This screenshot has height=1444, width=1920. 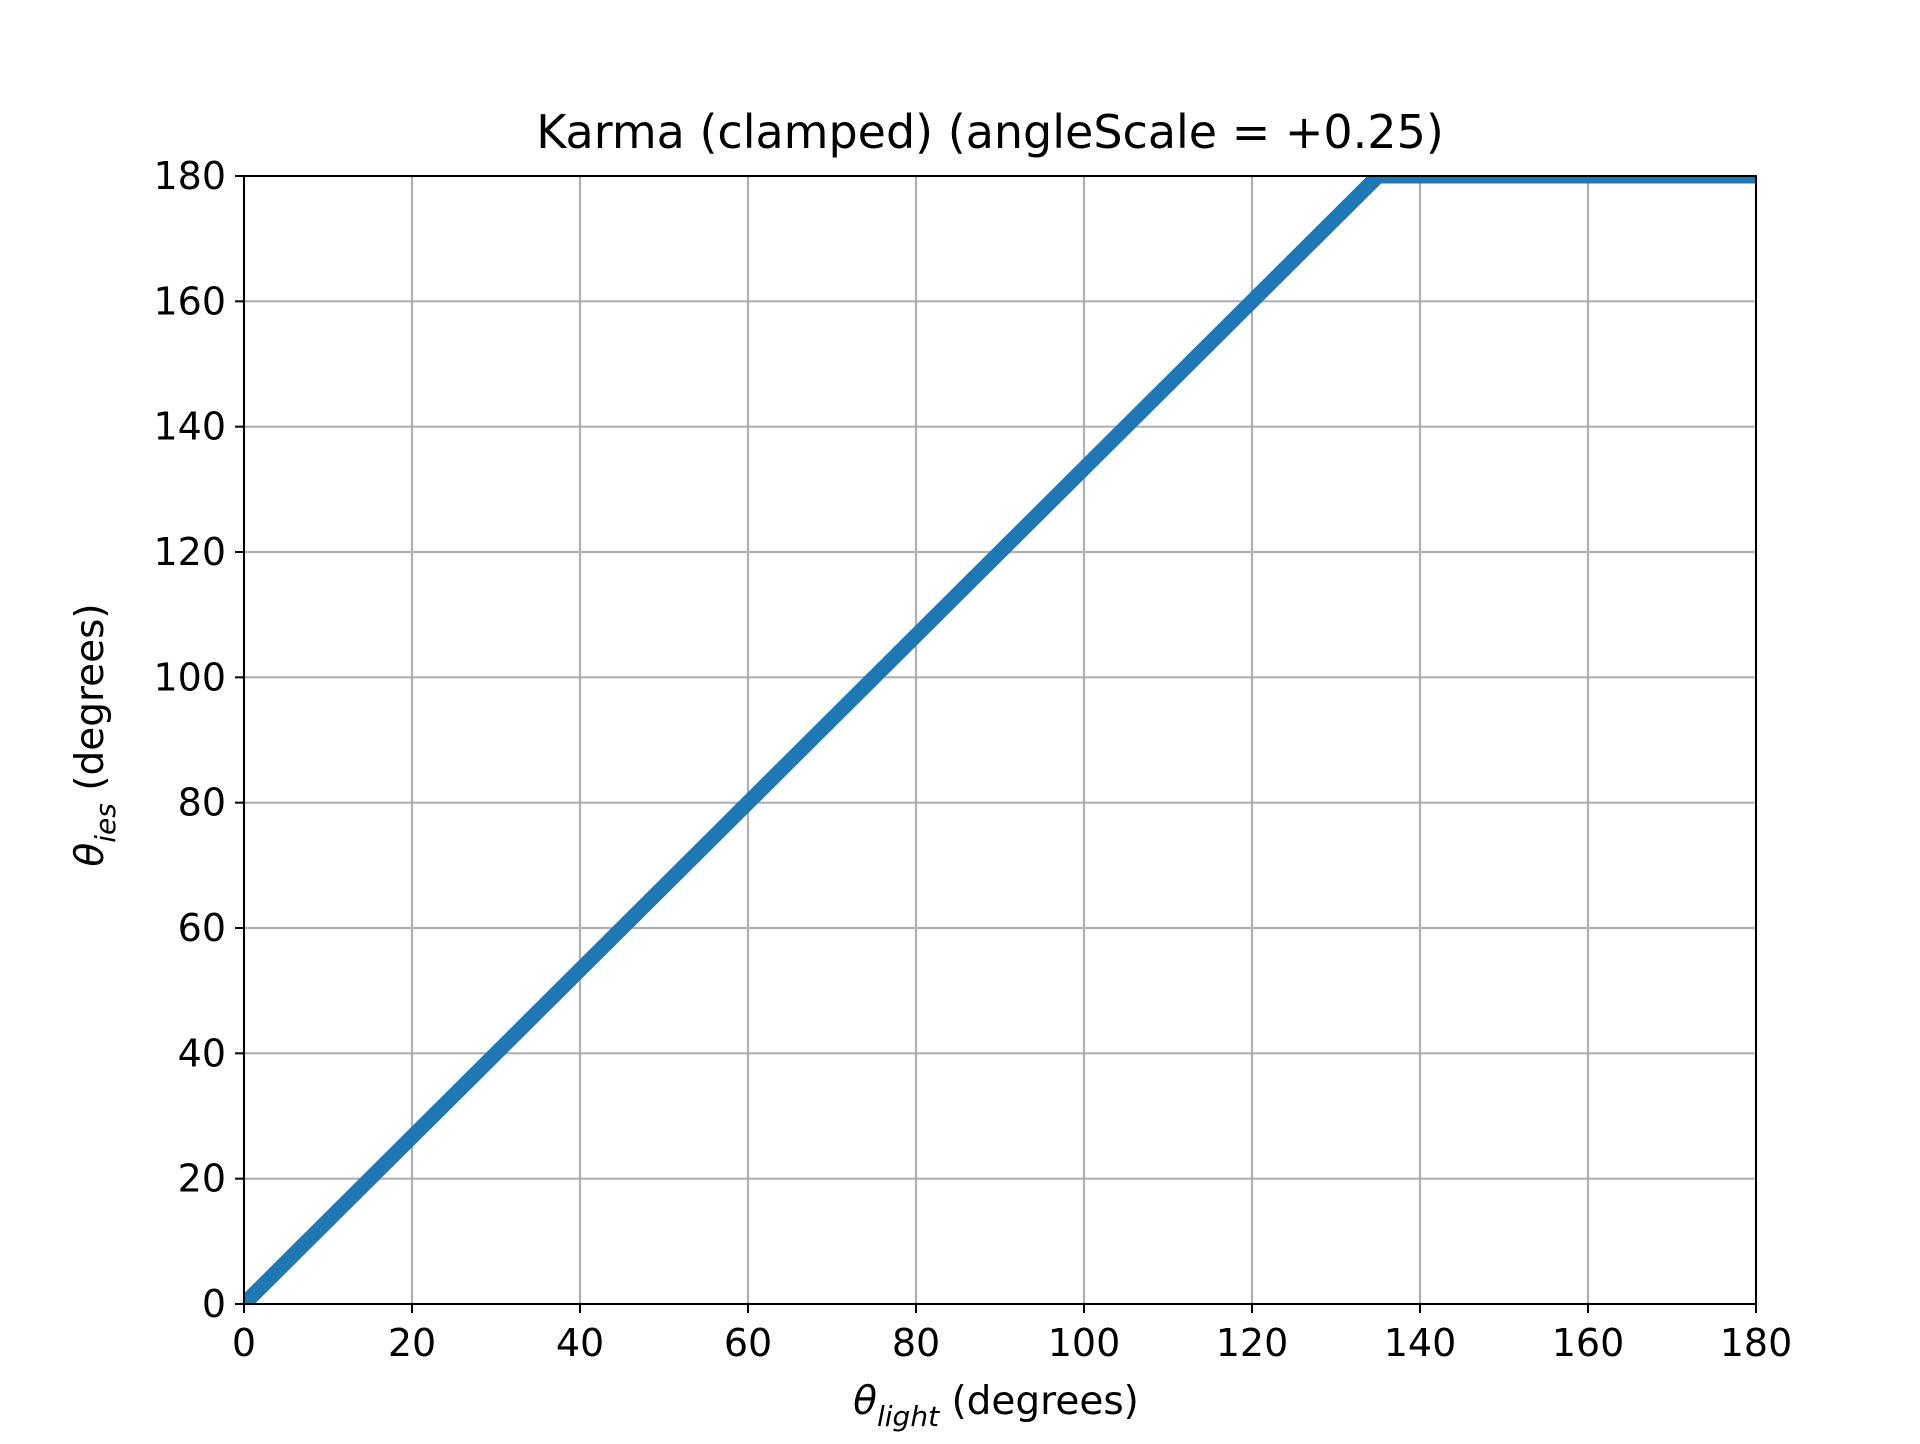 I want to click on x-tick-label: 180, so click(x=1756, y=1343).